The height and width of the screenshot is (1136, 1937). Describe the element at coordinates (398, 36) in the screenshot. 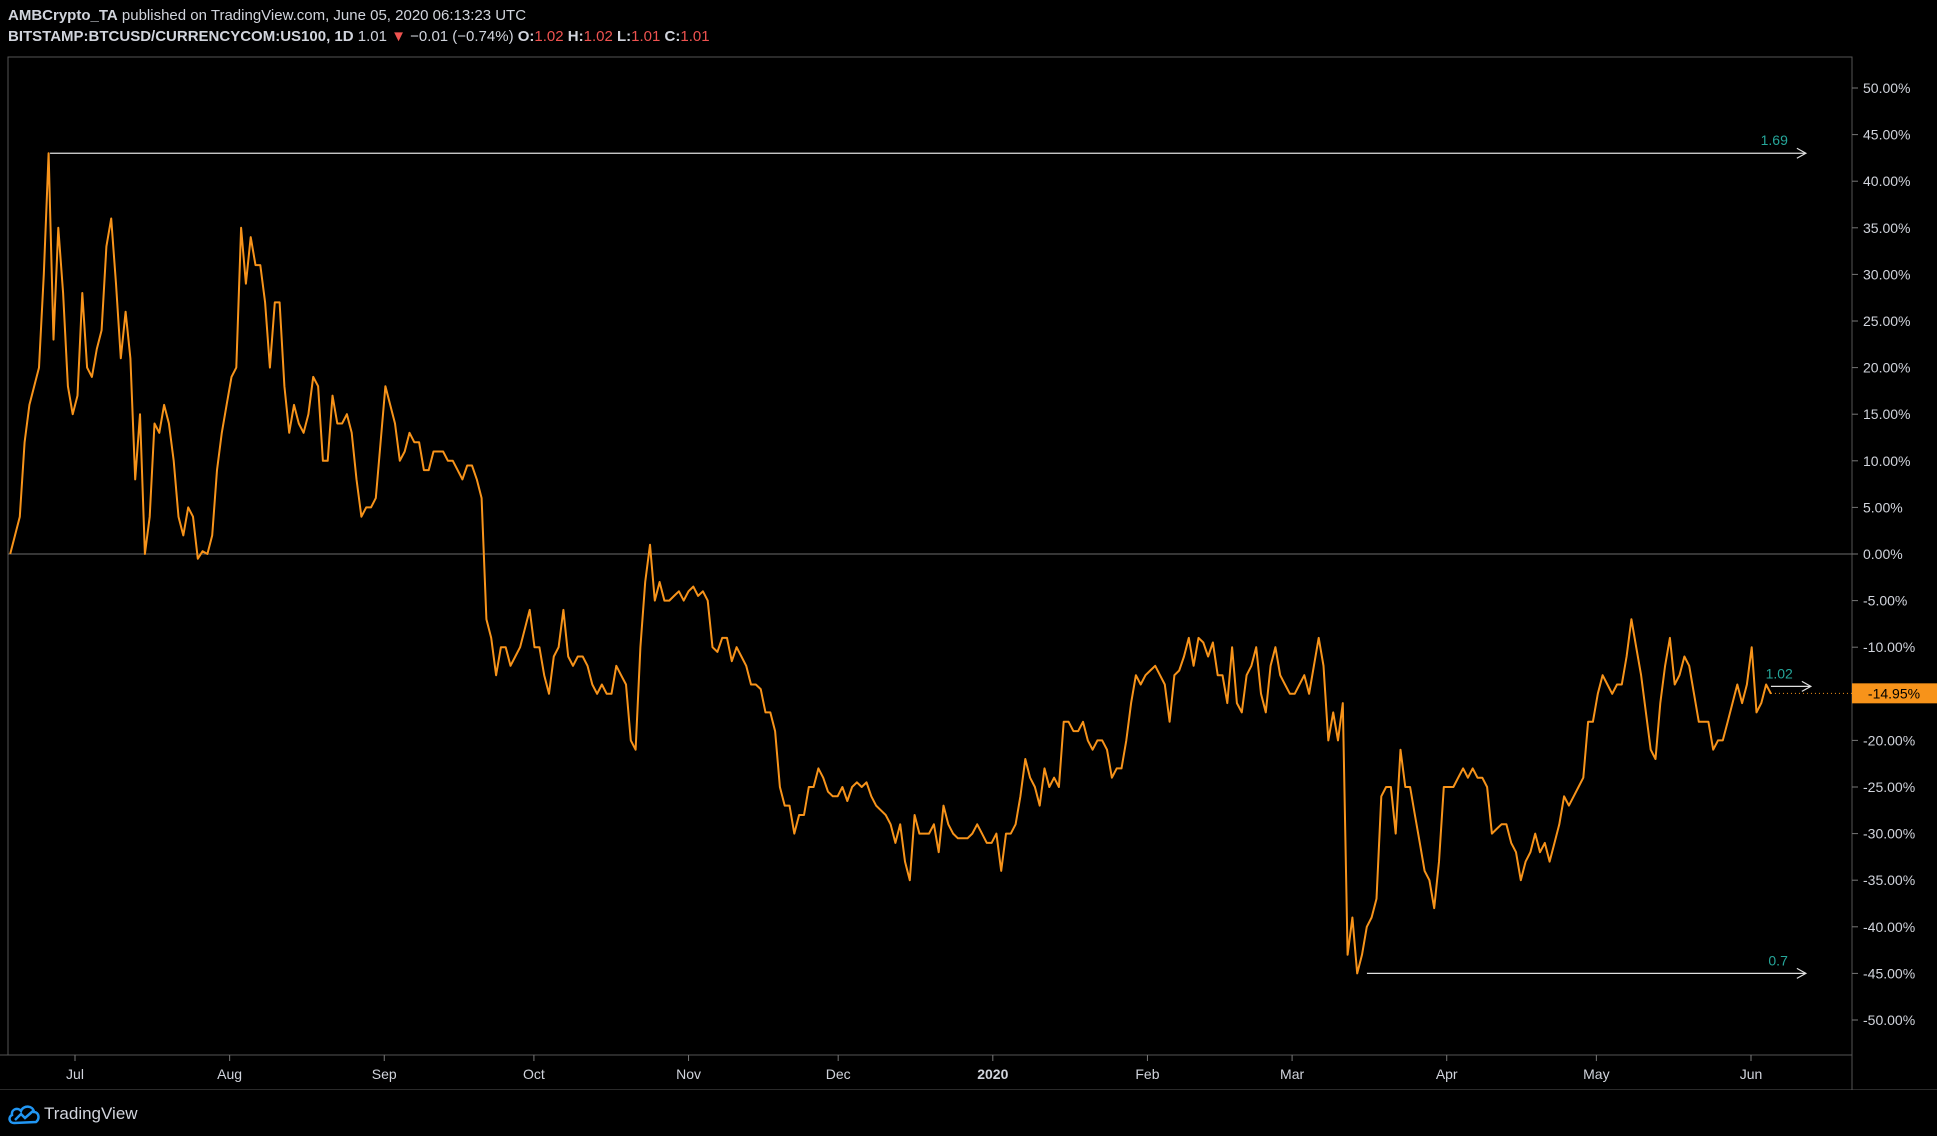

I see `down-triangle-icon: ▼` at that location.